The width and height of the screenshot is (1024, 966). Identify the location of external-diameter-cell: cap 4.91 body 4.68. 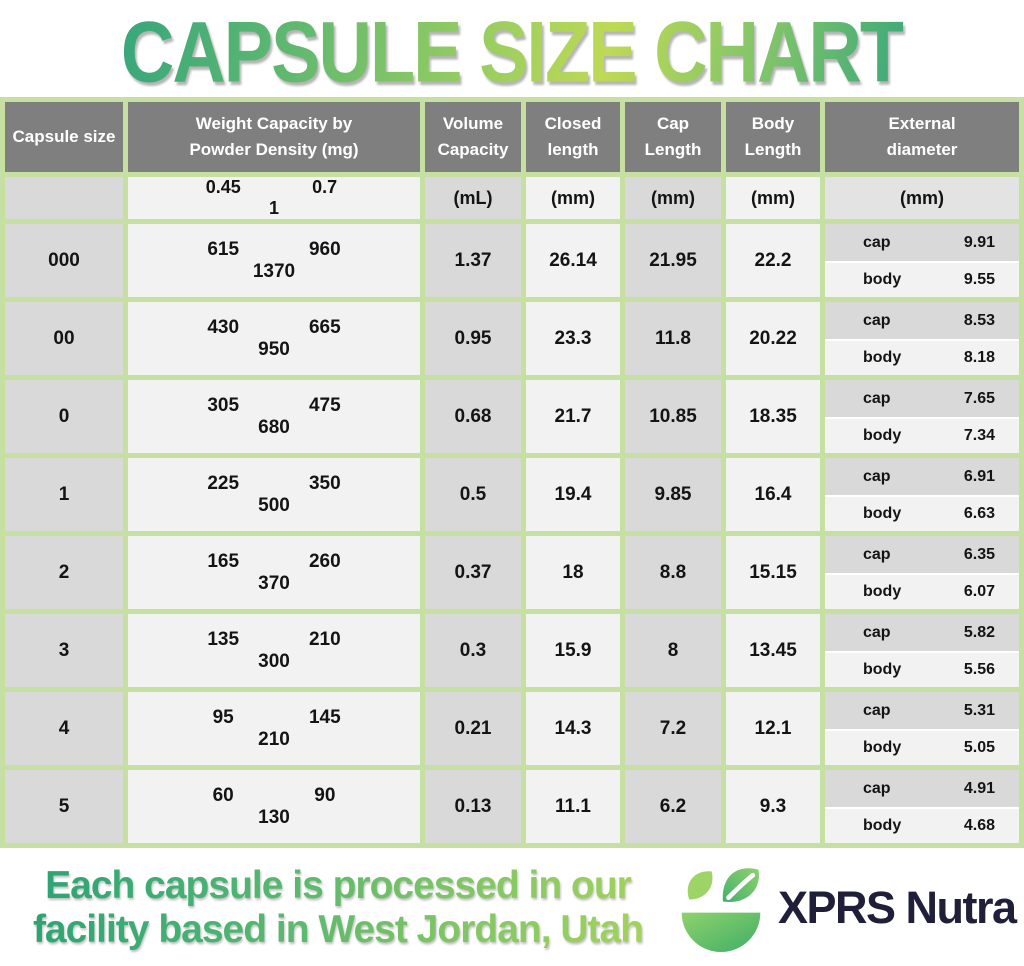
(922, 806).